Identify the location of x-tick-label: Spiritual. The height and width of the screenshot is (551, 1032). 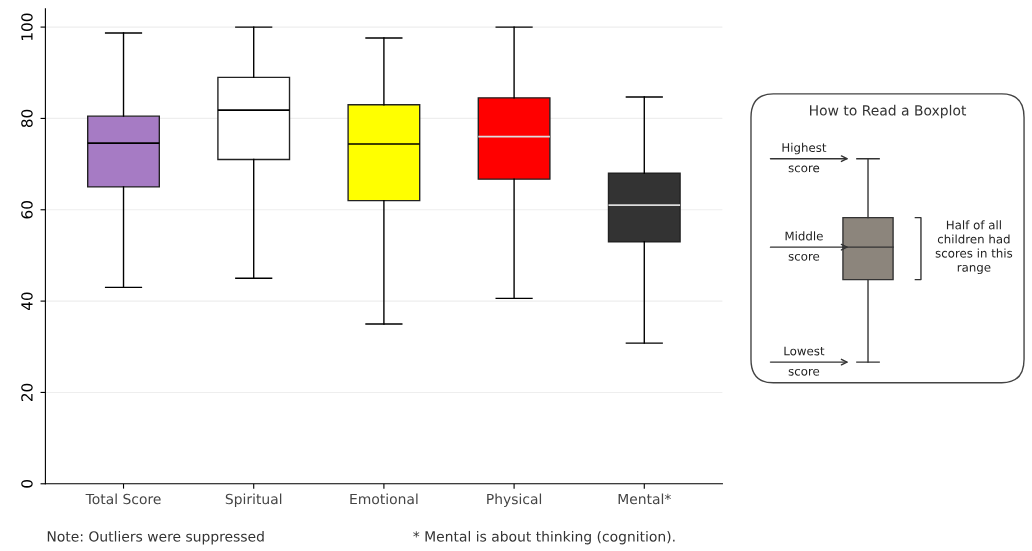
(253, 500).